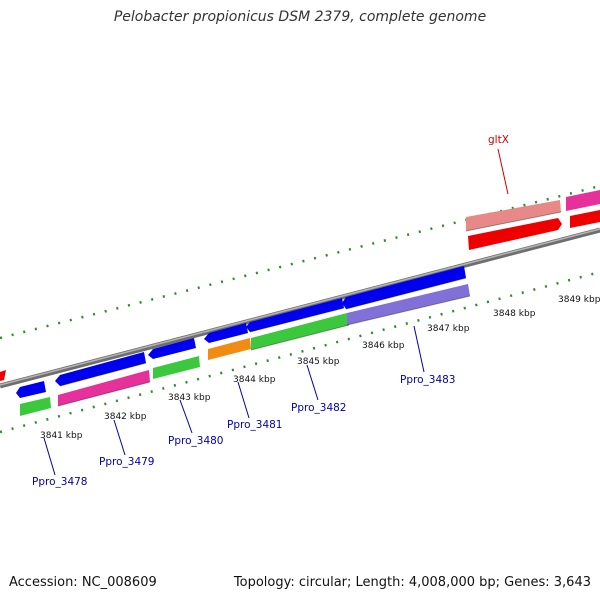  What do you see at coordinates (585, 219) in the screenshot?
I see `gene-feature-right-red` at bounding box center [585, 219].